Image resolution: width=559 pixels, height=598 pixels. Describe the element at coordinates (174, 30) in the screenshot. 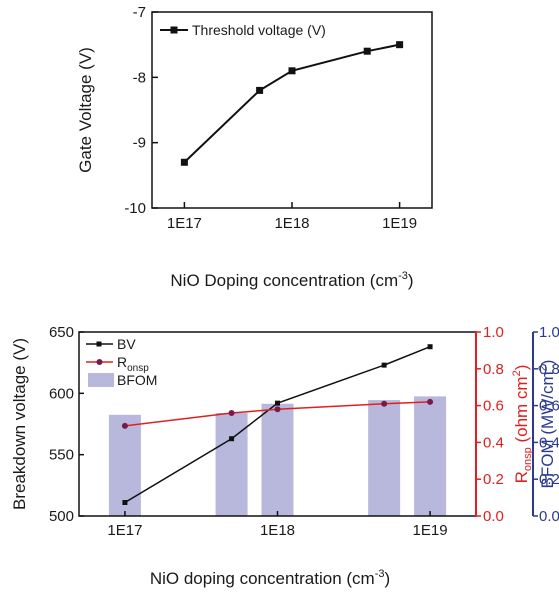

I see `legend-marker` at that location.